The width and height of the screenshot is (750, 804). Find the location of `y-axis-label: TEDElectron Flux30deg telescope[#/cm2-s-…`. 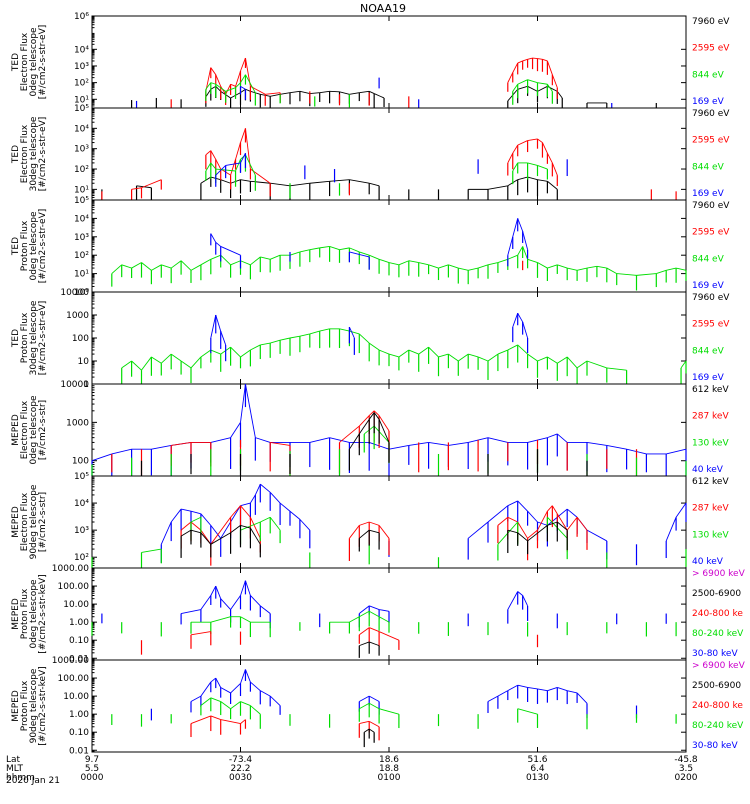

y-axis-label: TEDElectron Flux30deg telescope[#/cm2-s-… is located at coordinates (29, 153).